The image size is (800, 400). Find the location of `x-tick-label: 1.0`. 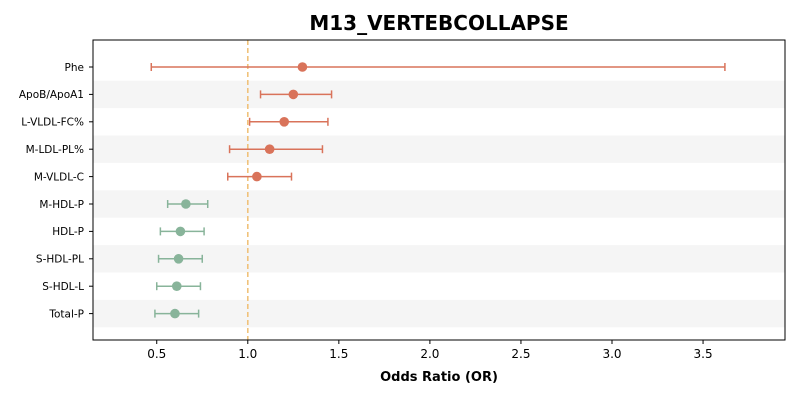

x-tick-label: 1.0 is located at coordinates (247, 354).